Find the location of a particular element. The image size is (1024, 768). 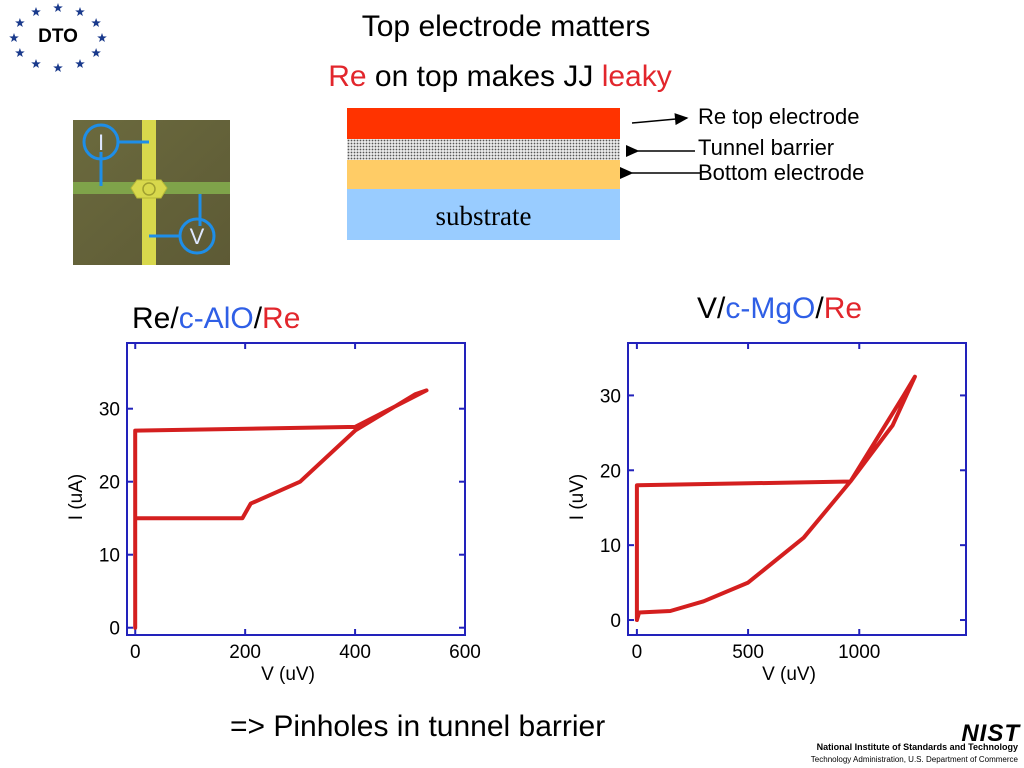

y-axis-label: I (uA) is located at coordinates (76, 497).